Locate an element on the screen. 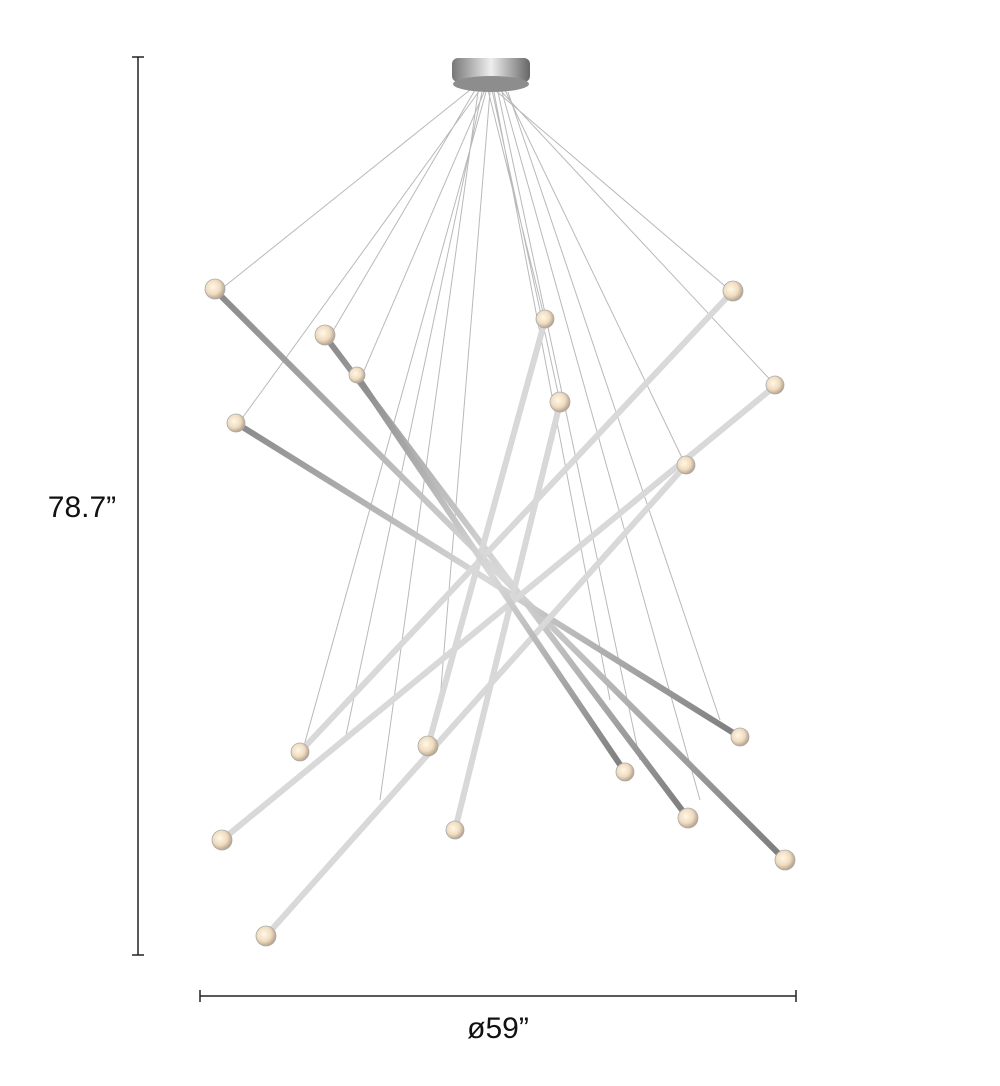 This screenshot has height=1086, width=1000. height-label: 78.7” is located at coordinates (82, 507).